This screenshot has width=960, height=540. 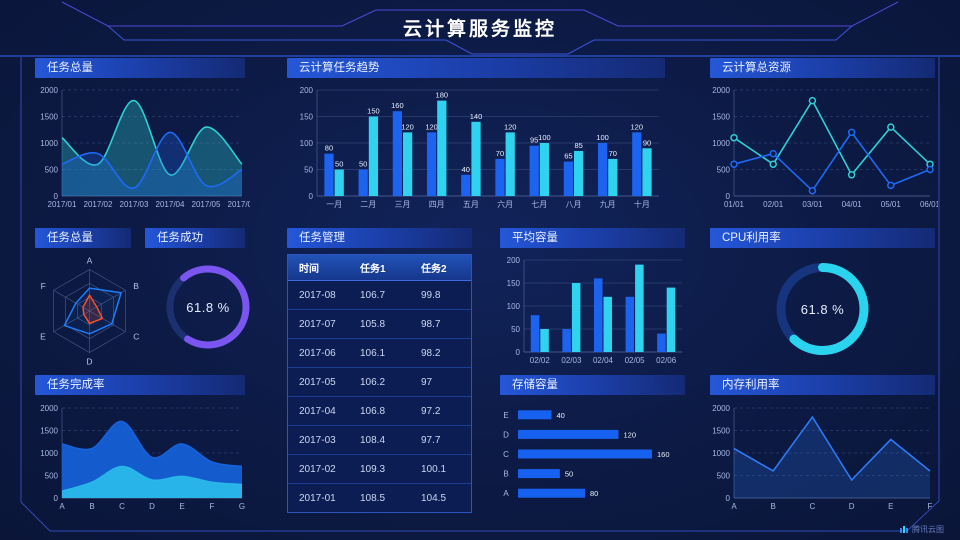 What do you see at coordinates (476, 68) in the screenshot?
I see `panel-title-cloud-task-trend: 云计算任务趋势` at bounding box center [476, 68].